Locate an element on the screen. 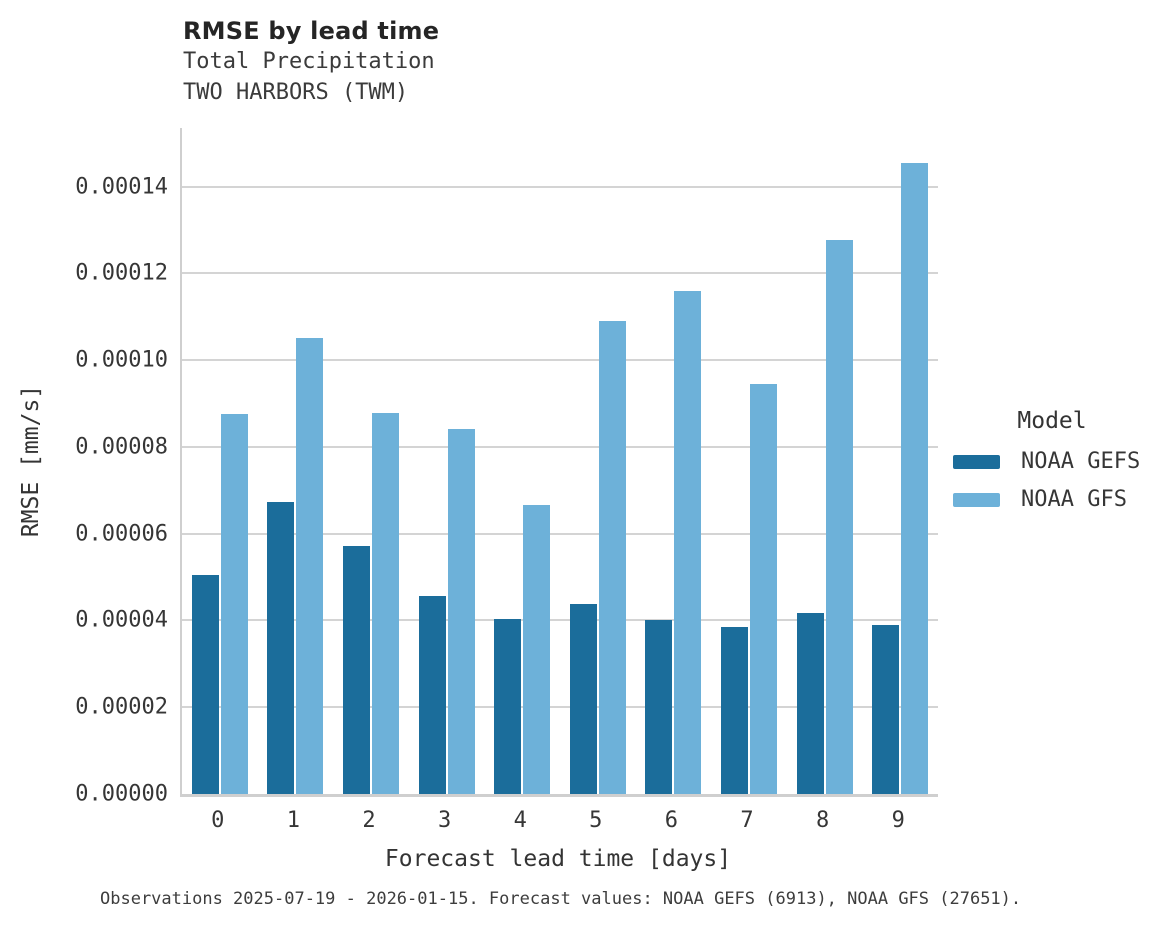  x-tick-0: 0 is located at coordinates (218, 820).